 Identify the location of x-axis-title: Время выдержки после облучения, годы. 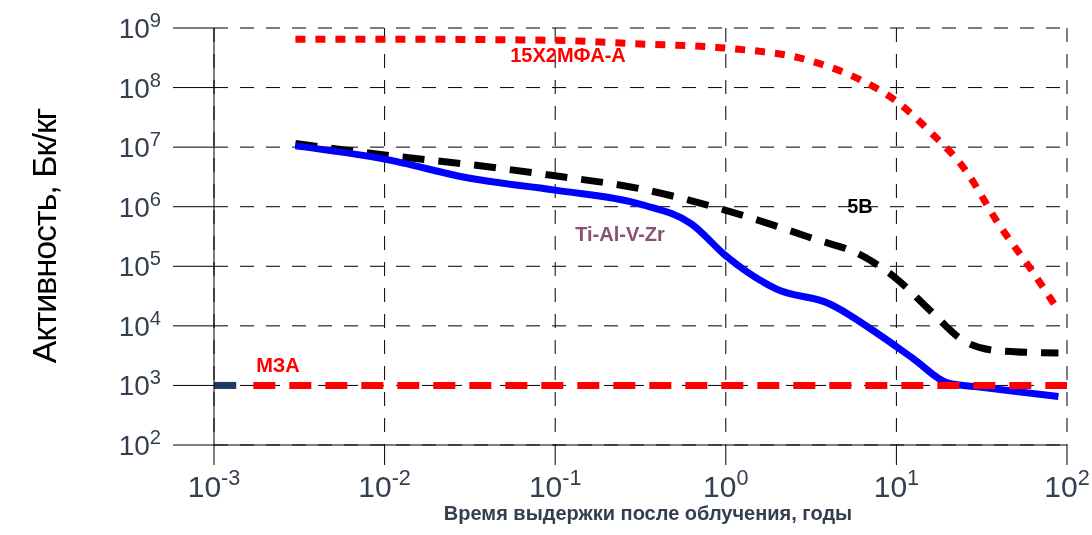
(648, 513).